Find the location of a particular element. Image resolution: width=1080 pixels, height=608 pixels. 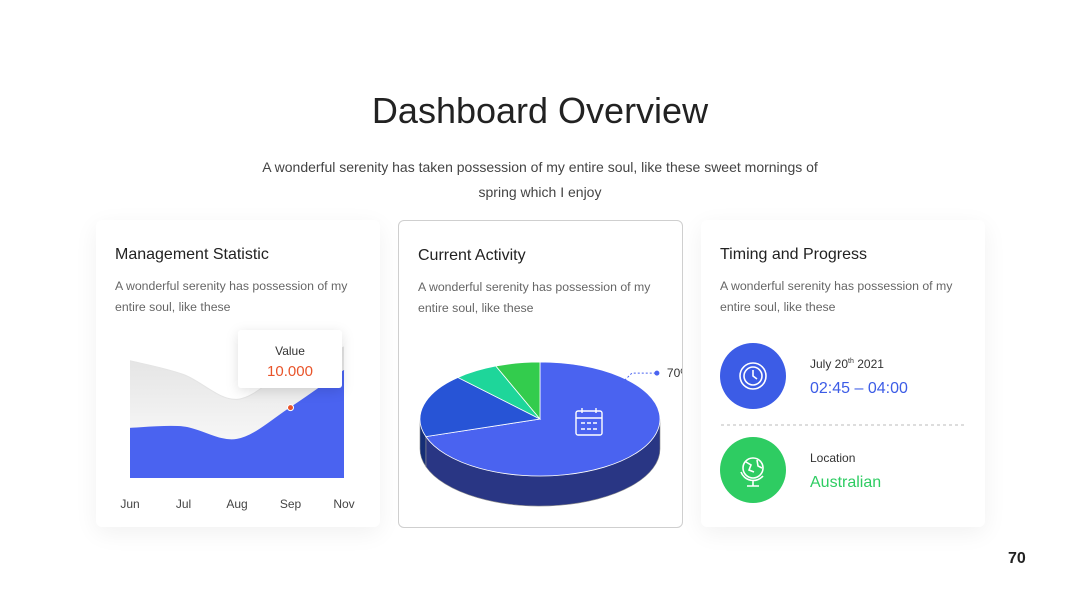

area-fill is located at coordinates (237, 424).